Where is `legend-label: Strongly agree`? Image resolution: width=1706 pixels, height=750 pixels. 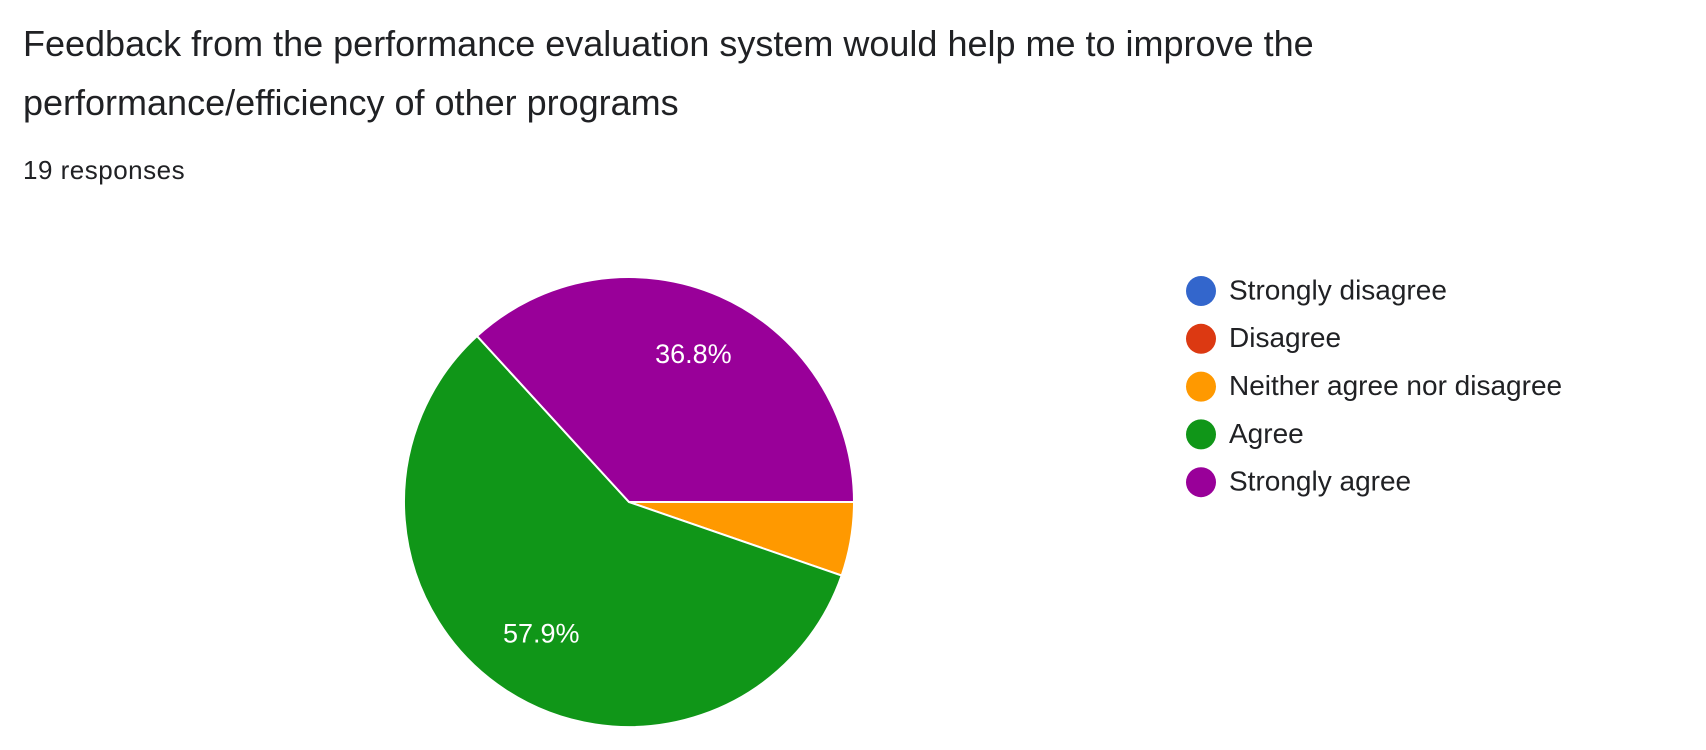 legend-label: Strongly agree is located at coordinates (1320, 481).